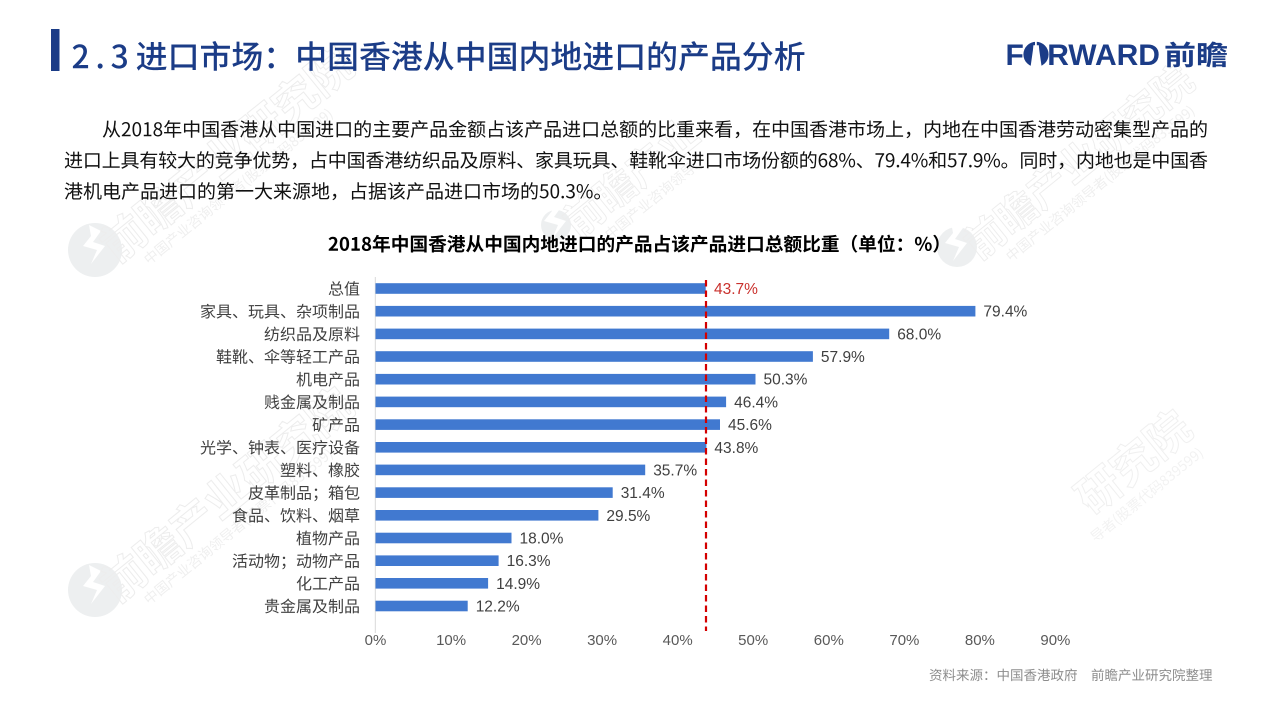 This screenshot has width=1280, height=705. I want to click on svg-text: 20%, so click(527, 640).